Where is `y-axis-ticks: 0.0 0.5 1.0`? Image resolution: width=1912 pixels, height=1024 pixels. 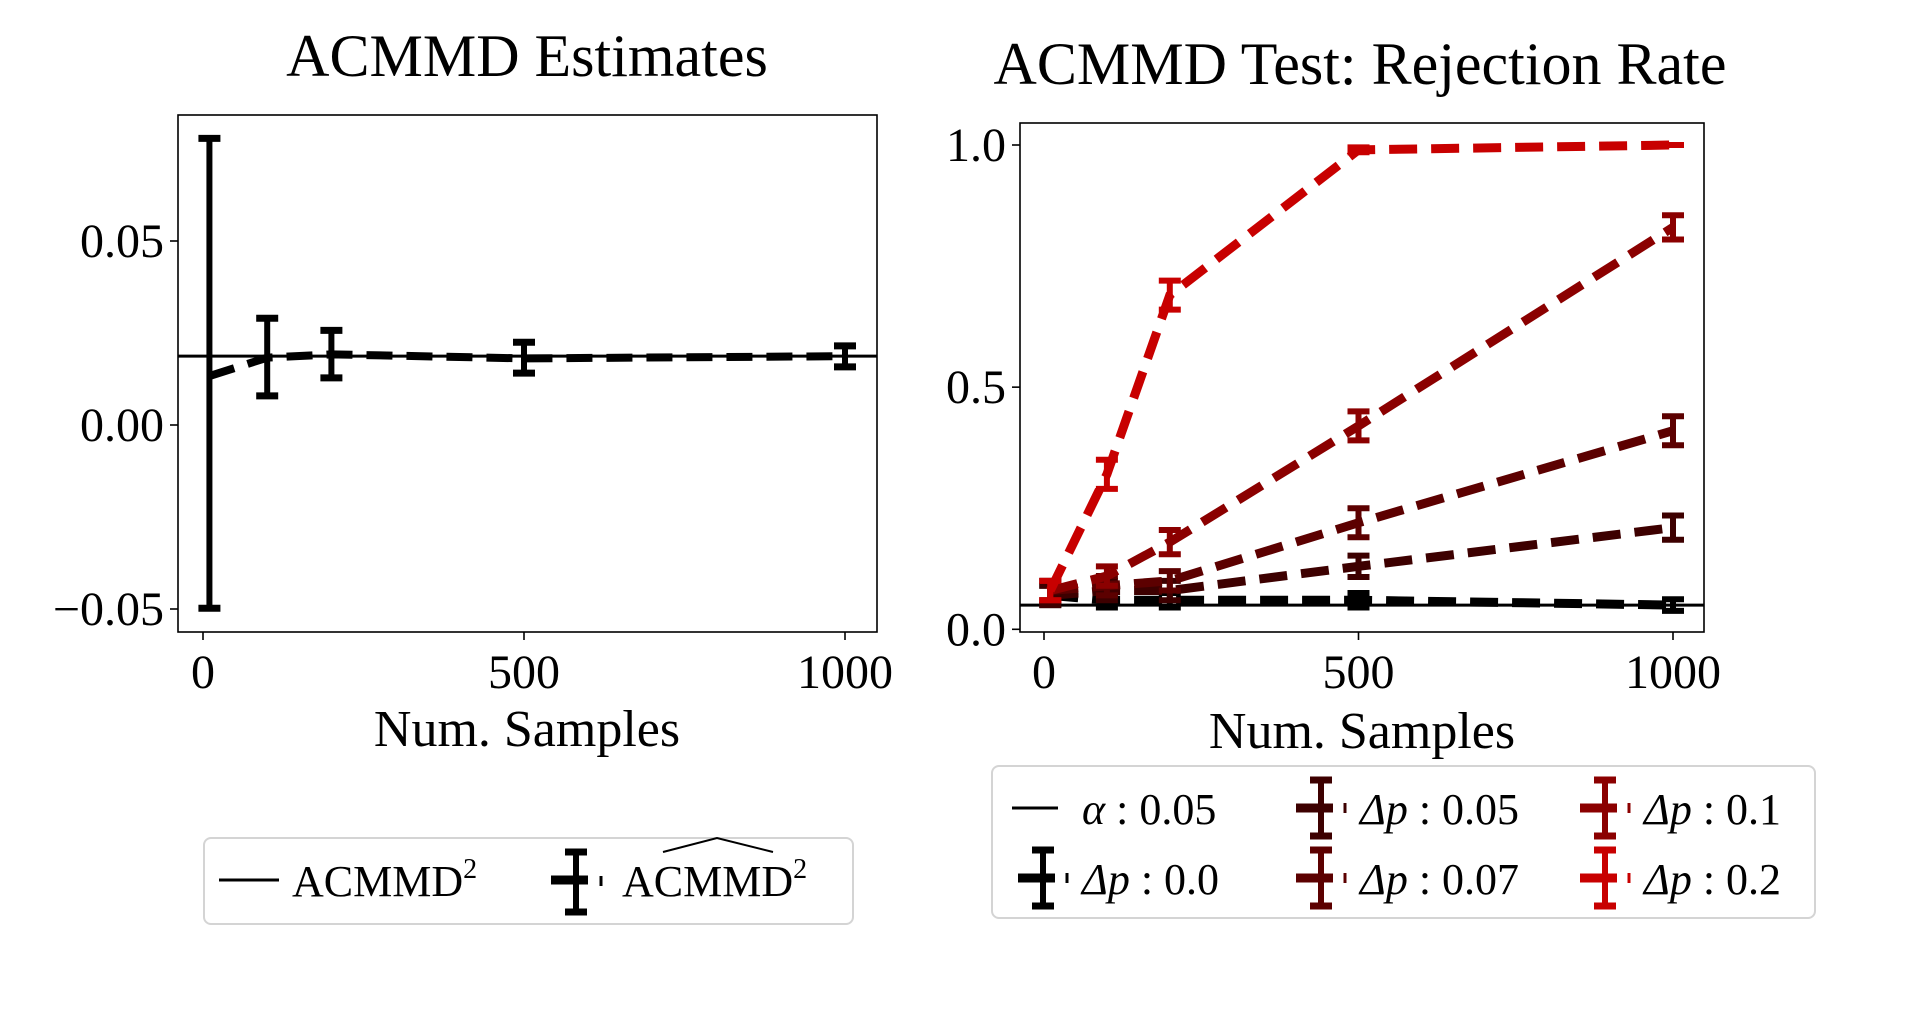 y-axis-ticks: 0.0 0.5 1.0 is located at coordinates (983, 387).